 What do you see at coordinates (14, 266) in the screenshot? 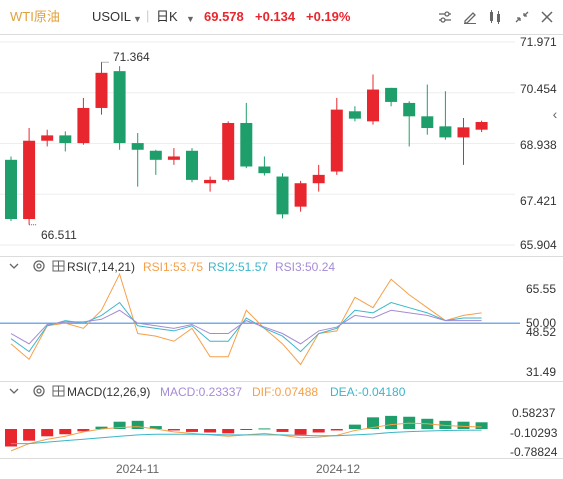
I see `rsi-collapse-icon` at bounding box center [14, 266].